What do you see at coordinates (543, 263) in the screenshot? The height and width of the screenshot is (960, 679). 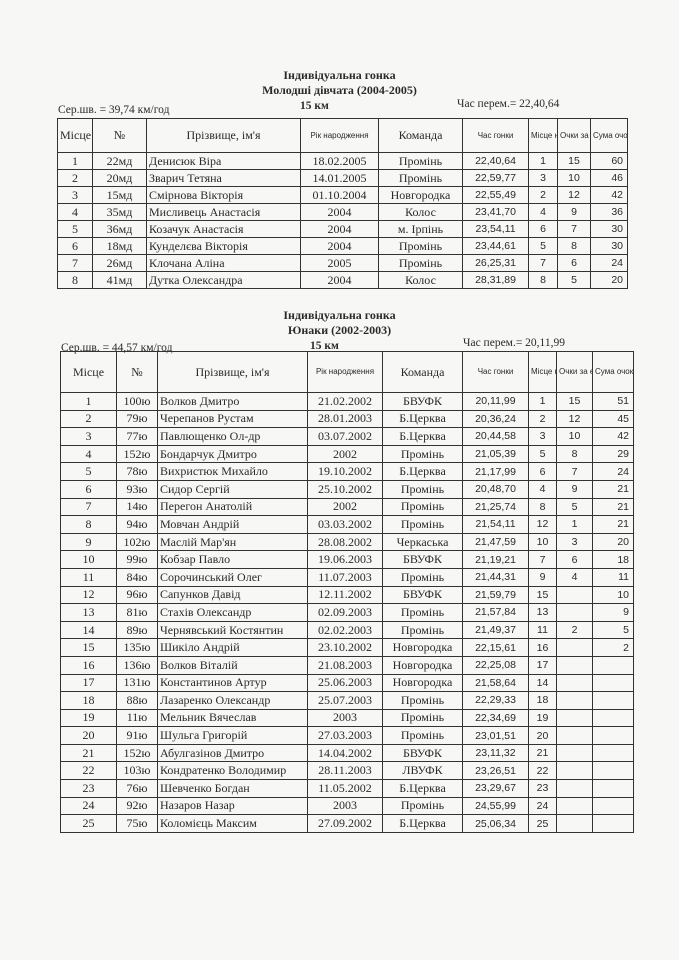 I see `cell-stage-place: 7` at bounding box center [543, 263].